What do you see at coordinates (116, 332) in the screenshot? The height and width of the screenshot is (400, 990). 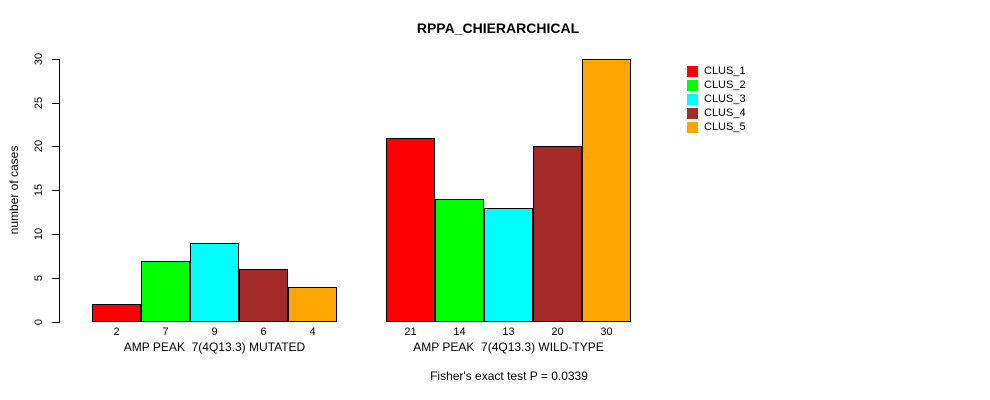 I see `bar-value-label: 2` at bounding box center [116, 332].